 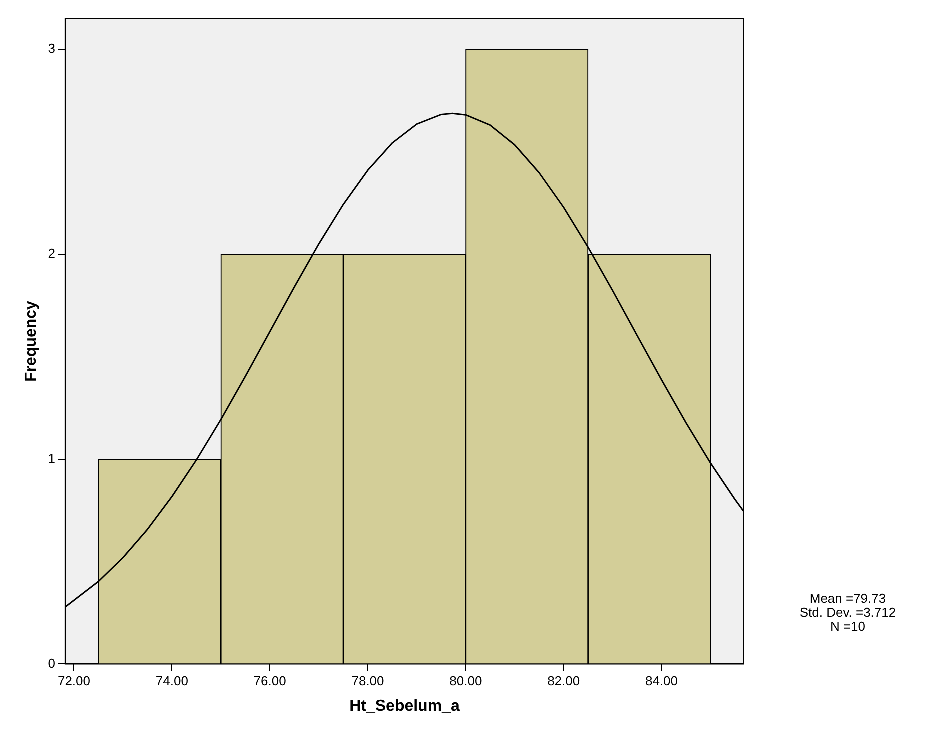 What do you see at coordinates (368, 681) in the screenshot?
I see `x-tick-label: 78.00` at bounding box center [368, 681].